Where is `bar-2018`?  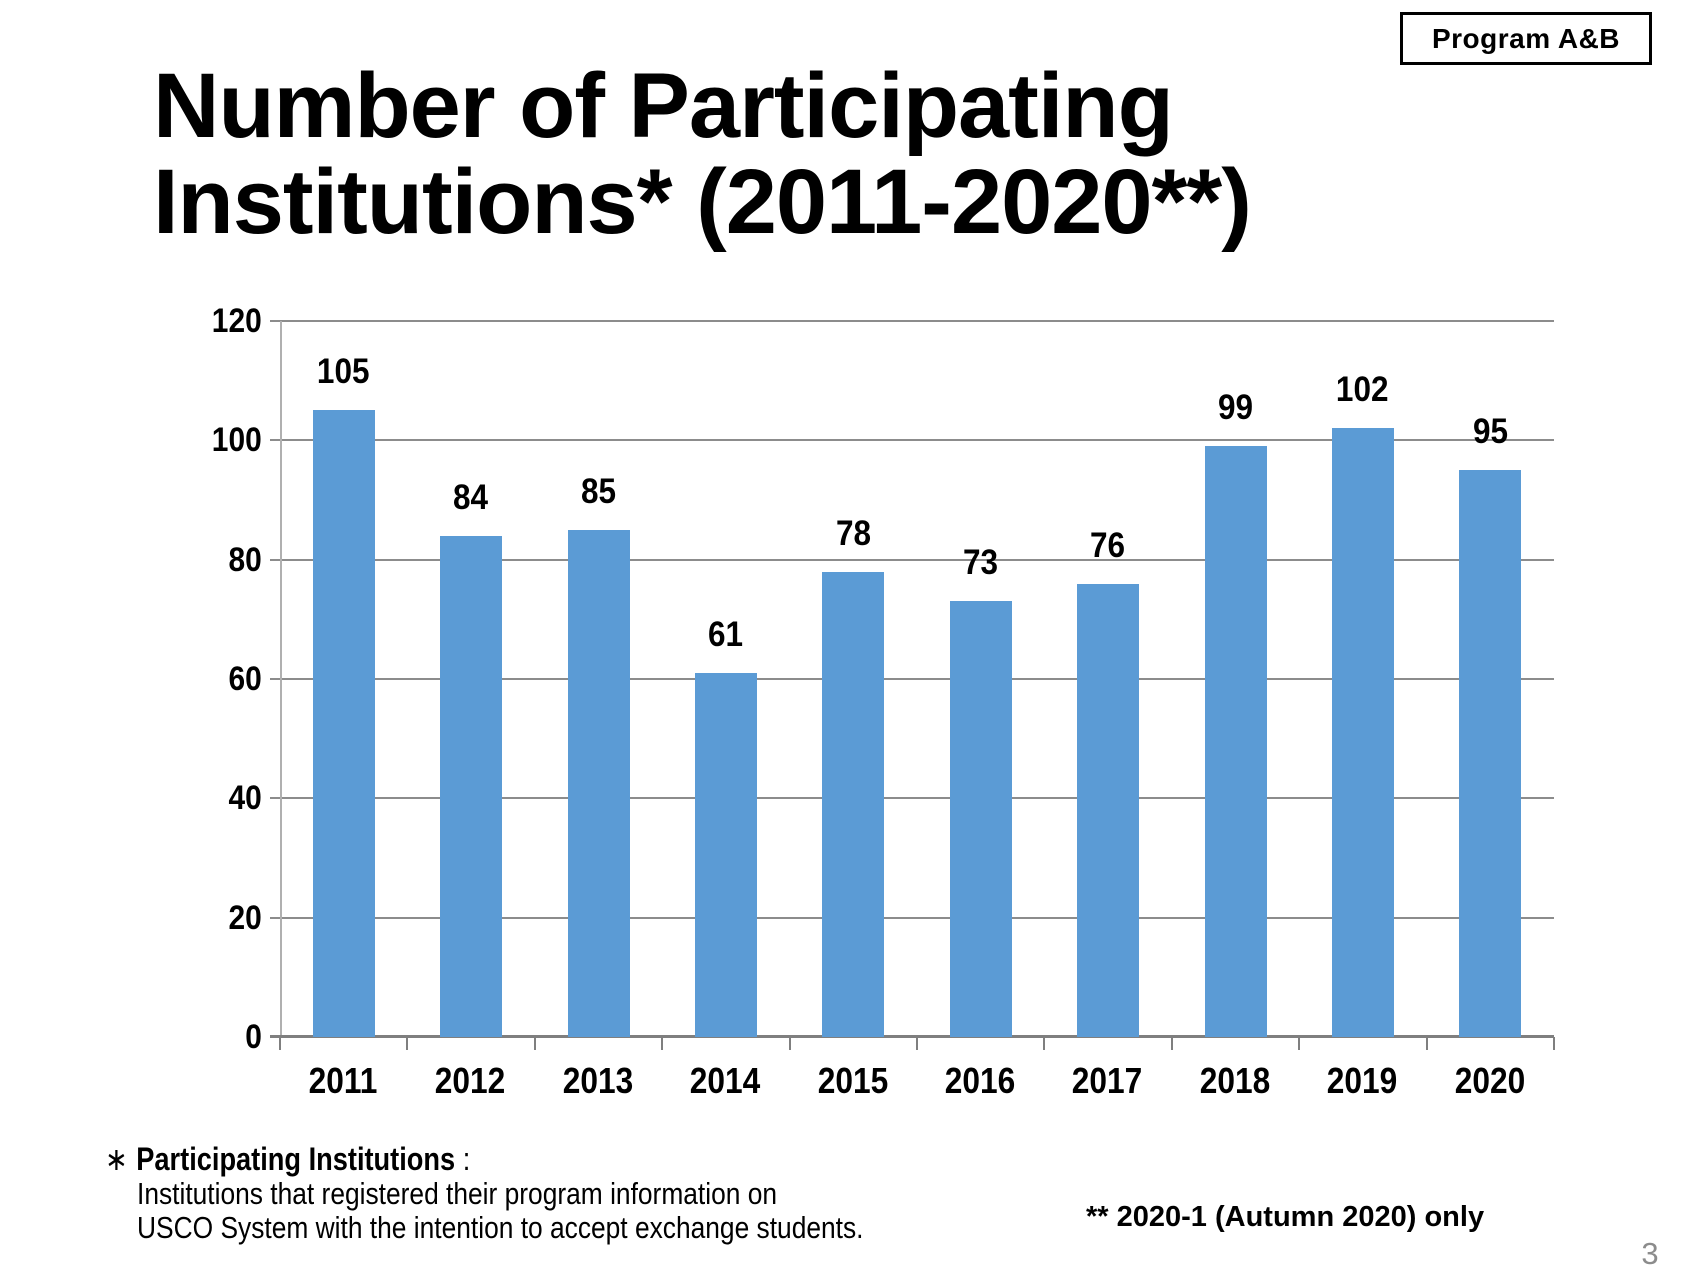
bar-2018 is located at coordinates (1236, 741).